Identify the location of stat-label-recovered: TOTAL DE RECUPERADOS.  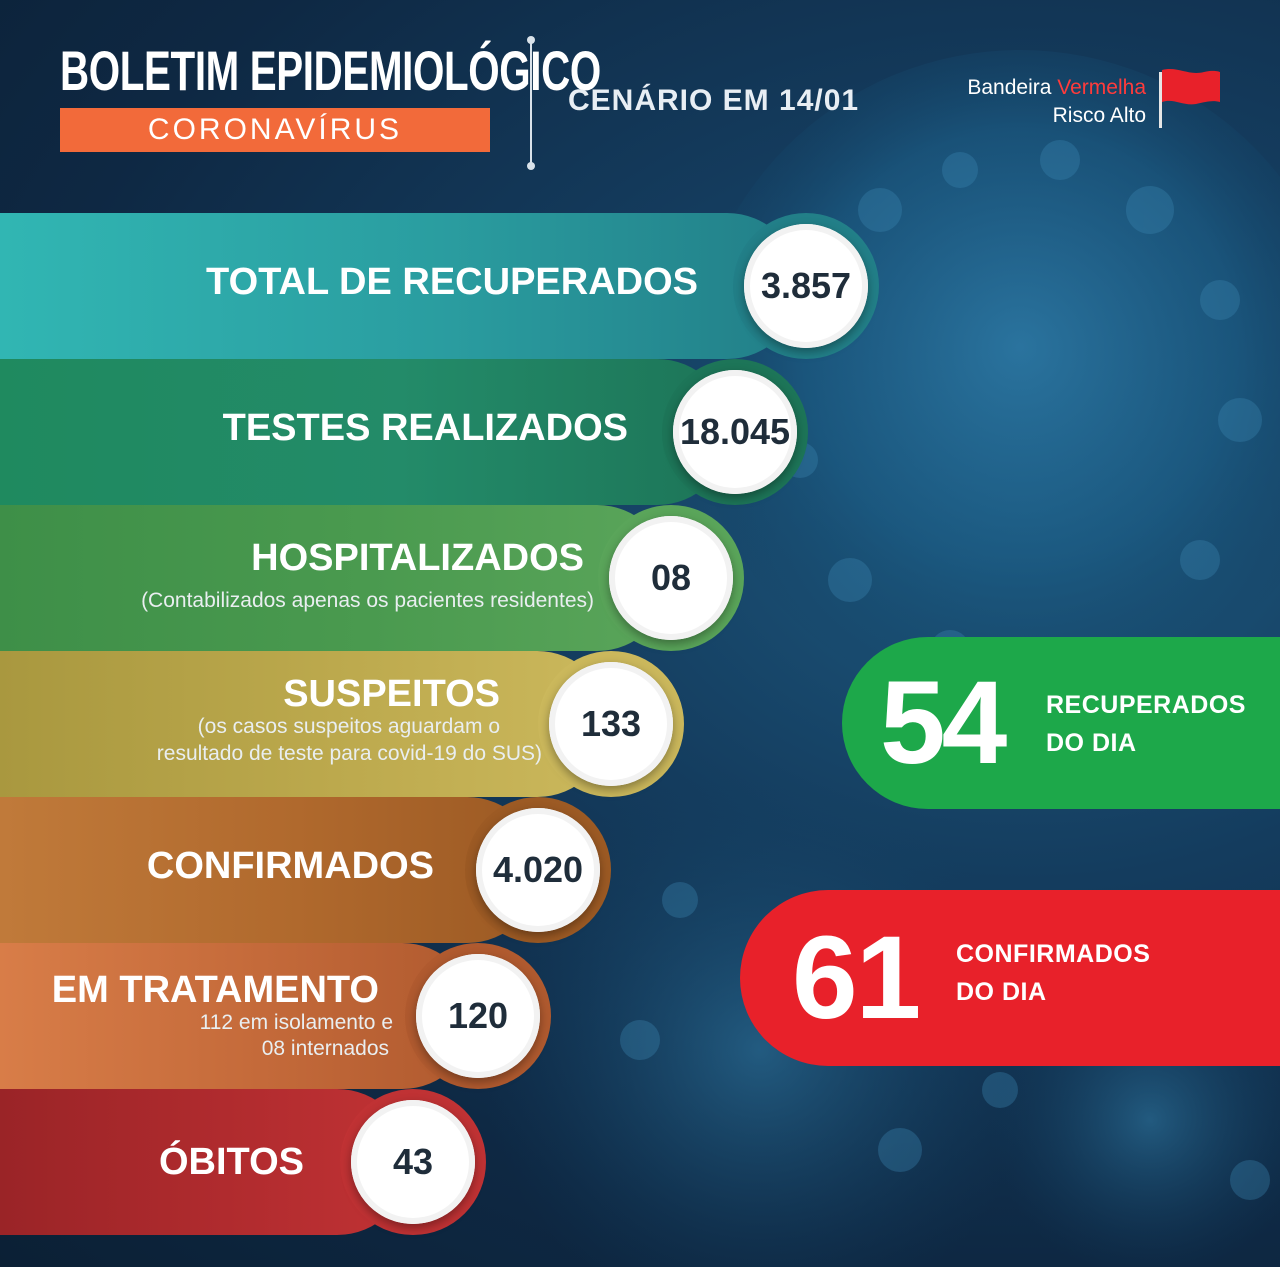
(452, 282).